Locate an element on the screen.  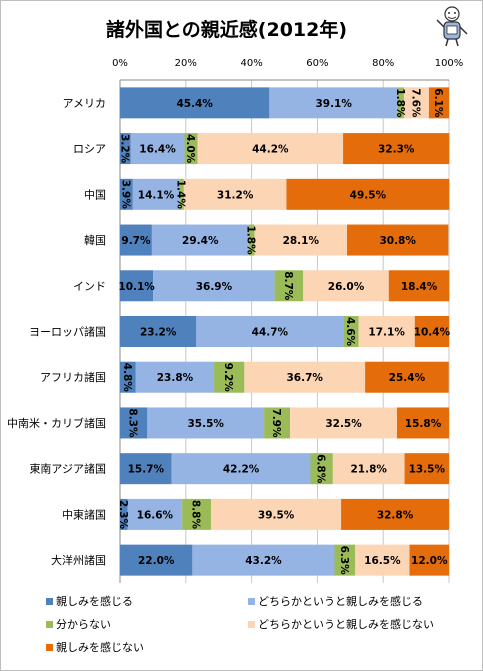
data-label: 36.7% is located at coordinates (305, 378).